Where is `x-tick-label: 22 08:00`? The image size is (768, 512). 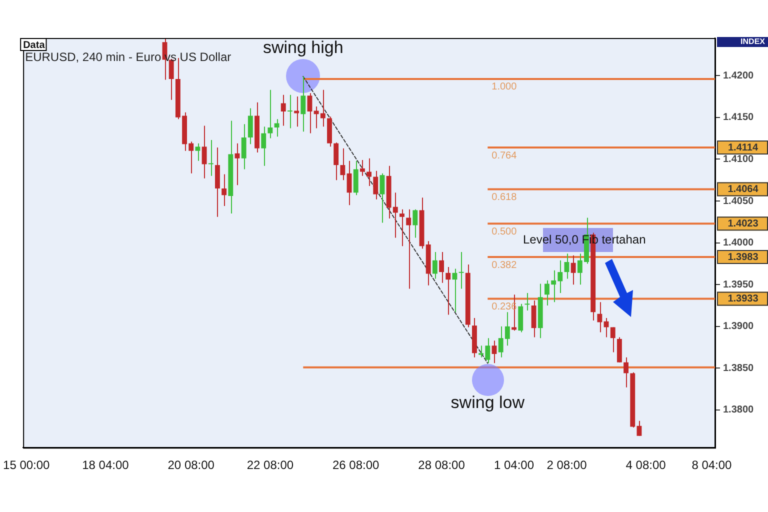 x-tick-label: 22 08:00 is located at coordinates (270, 465).